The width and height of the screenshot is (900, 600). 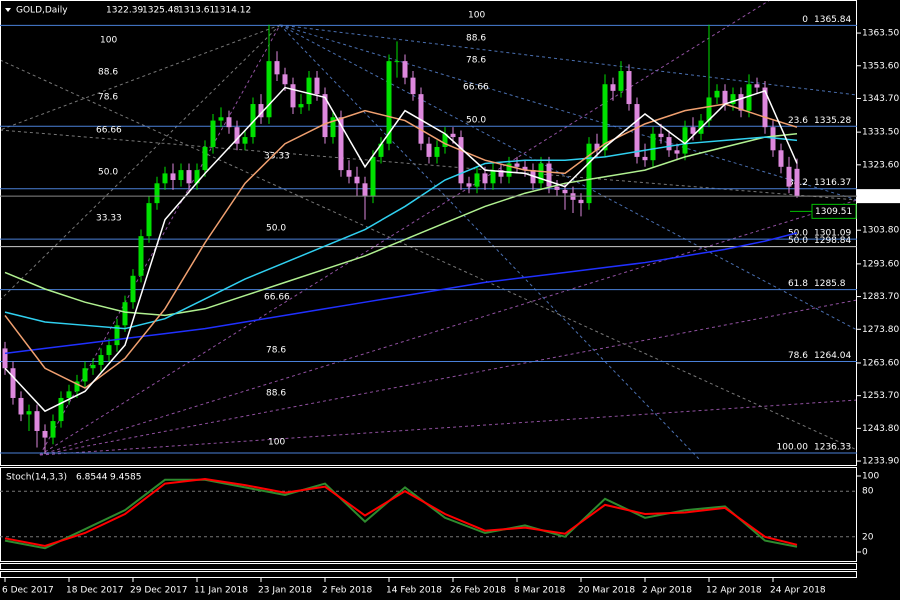 What do you see at coordinates (870, 477) in the screenshot?
I see `y-tick-label: 100` at bounding box center [870, 477].